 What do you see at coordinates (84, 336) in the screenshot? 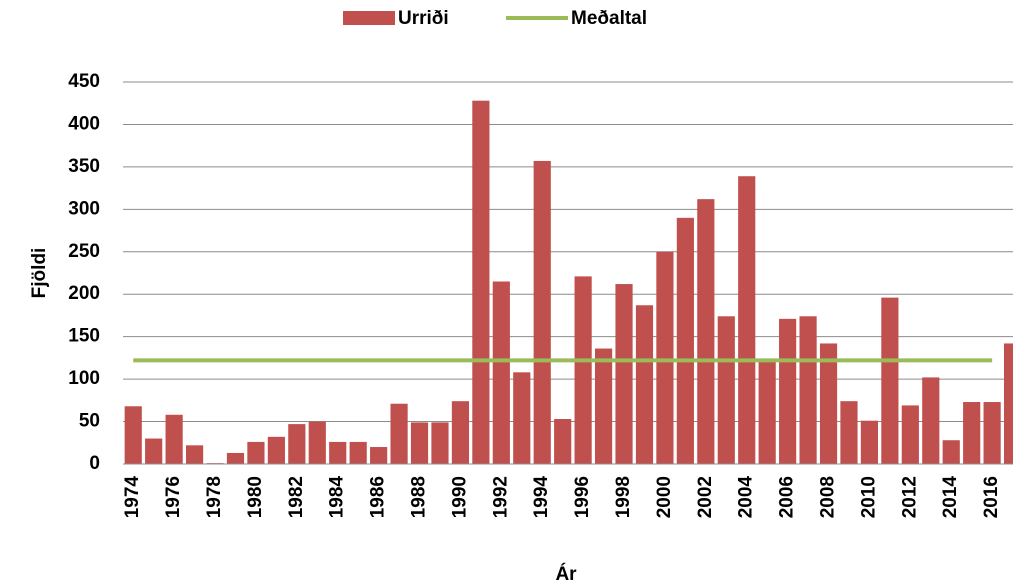
I see `y-tick-label: 150` at bounding box center [84, 336].